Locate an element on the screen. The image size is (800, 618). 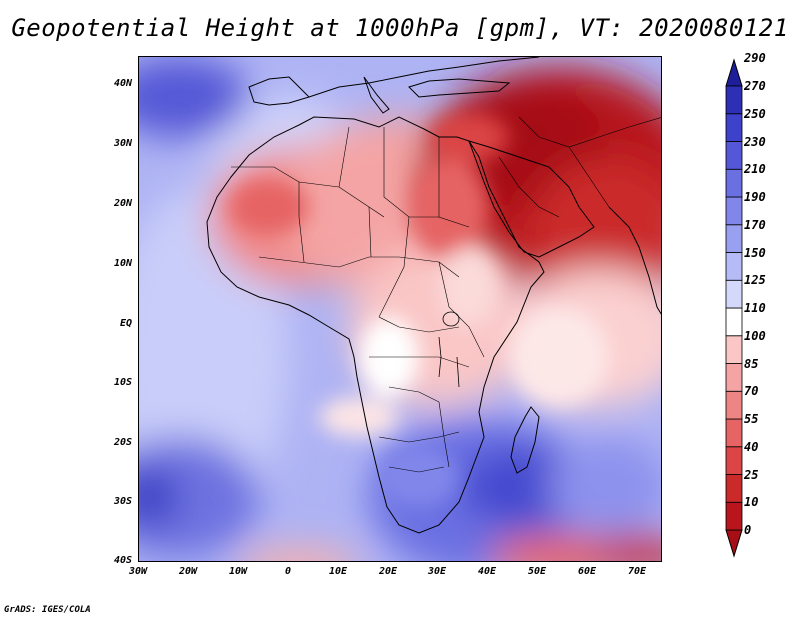
colorbar-level-label: 250 is located at coordinates (755, 113).